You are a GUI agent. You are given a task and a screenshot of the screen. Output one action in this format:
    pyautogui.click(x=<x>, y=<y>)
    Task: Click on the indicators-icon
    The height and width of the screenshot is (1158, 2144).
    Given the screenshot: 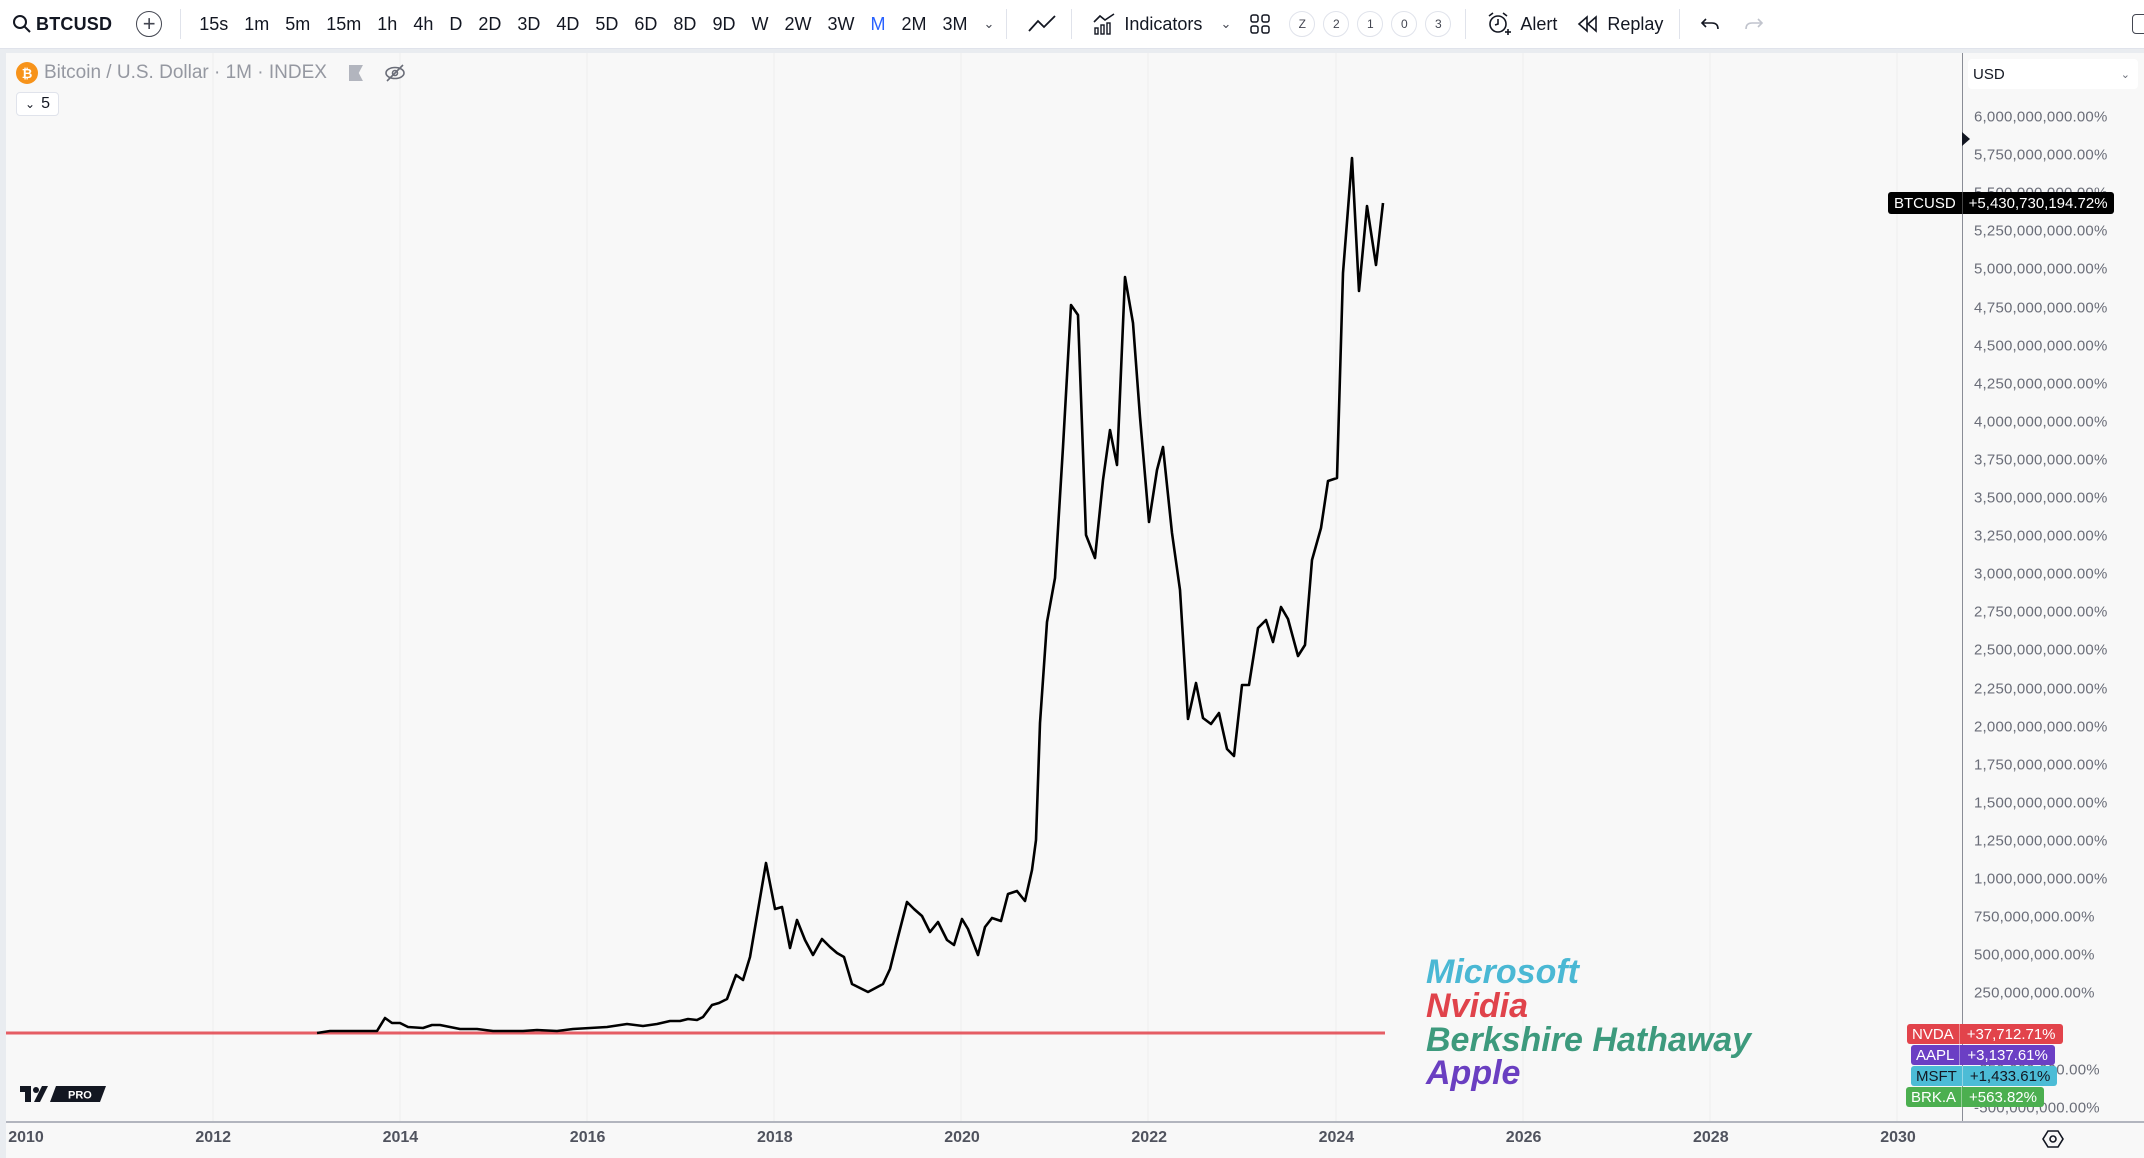 What is the action you would take?
    pyautogui.click(x=1104, y=24)
    